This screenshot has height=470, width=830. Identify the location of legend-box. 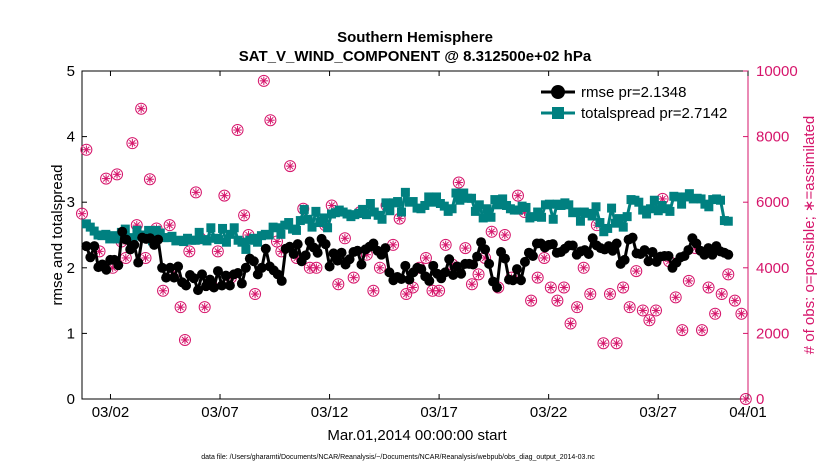
(635, 105).